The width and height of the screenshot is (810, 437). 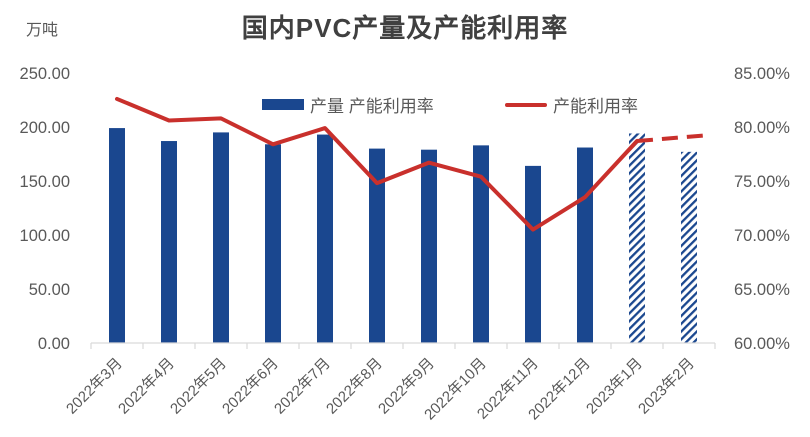 I want to click on production-bar-2023年2月, so click(x=689, y=247).